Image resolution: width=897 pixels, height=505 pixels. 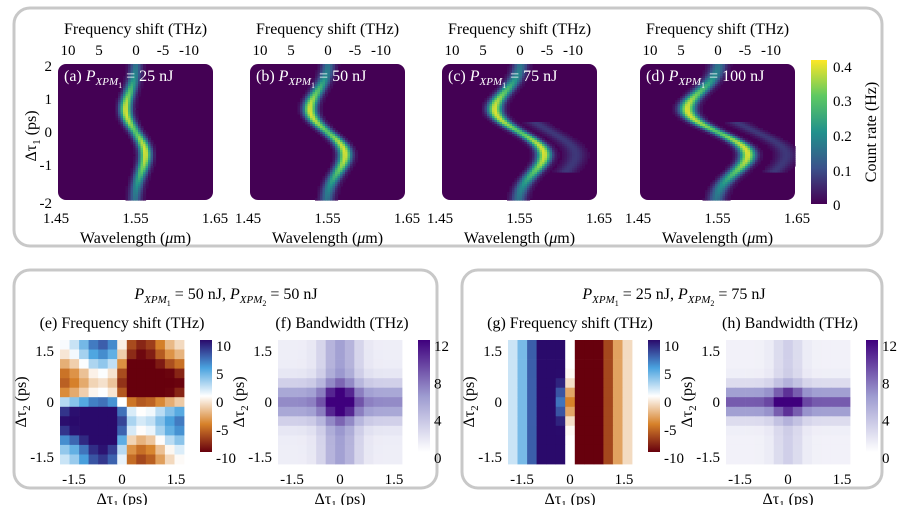 What do you see at coordinates (886, 422) in the screenshot?
I see `cbar-tick: 4` at bounding box center [886, 422].